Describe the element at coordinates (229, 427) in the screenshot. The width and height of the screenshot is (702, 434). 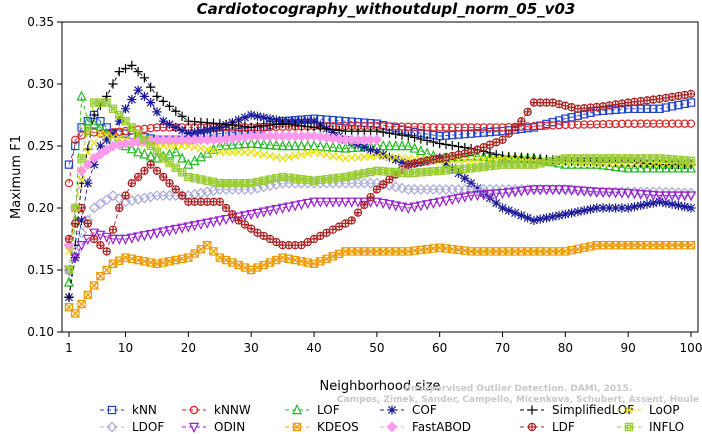
I see `legend-label: ODIN` at that location.